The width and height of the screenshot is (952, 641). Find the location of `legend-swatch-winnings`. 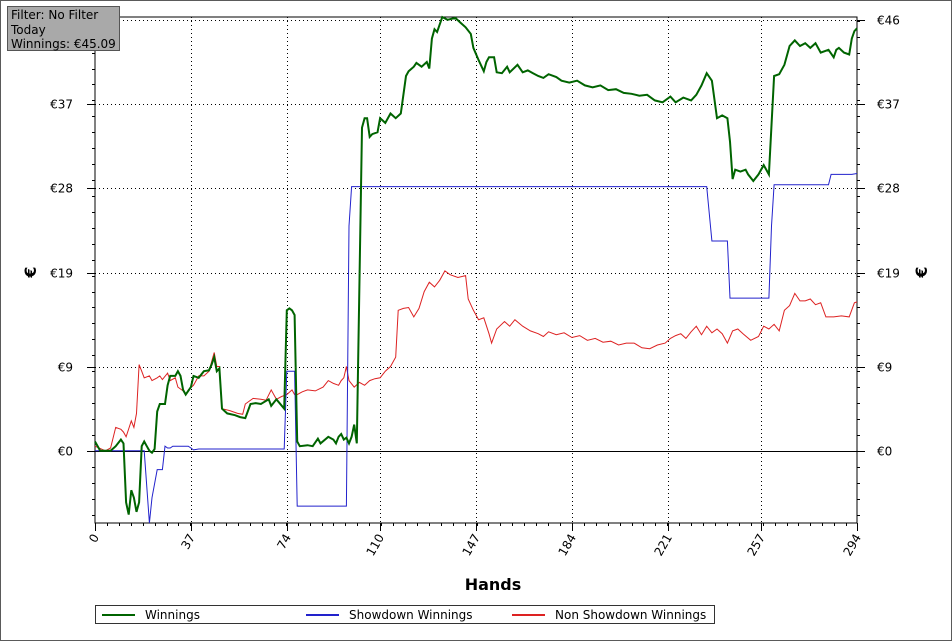

legend-swatch-winnings is located at coordinates (118, 615).